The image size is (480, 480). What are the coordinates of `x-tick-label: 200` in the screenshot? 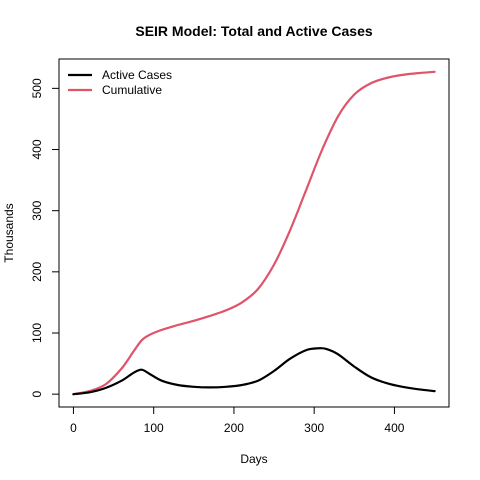 It's located at (234, 428).